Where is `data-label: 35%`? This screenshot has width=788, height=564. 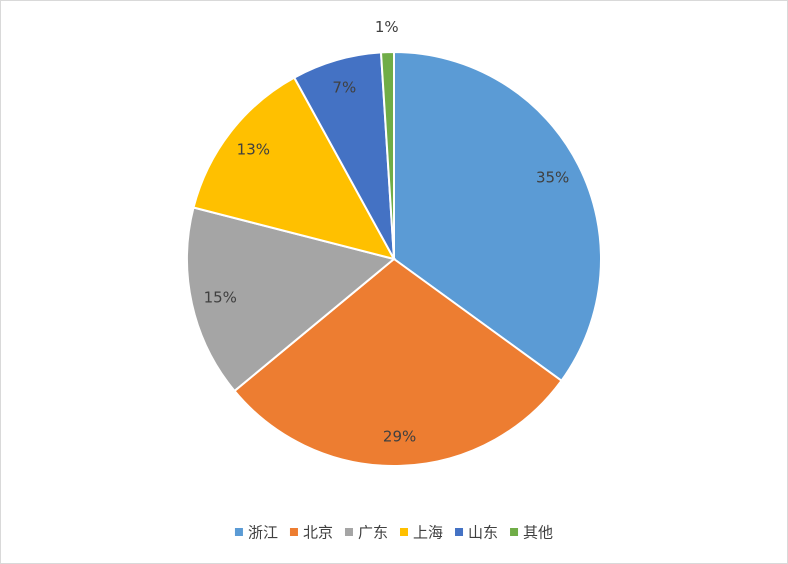 data-label: 35% is located at coordinates (552, 178).